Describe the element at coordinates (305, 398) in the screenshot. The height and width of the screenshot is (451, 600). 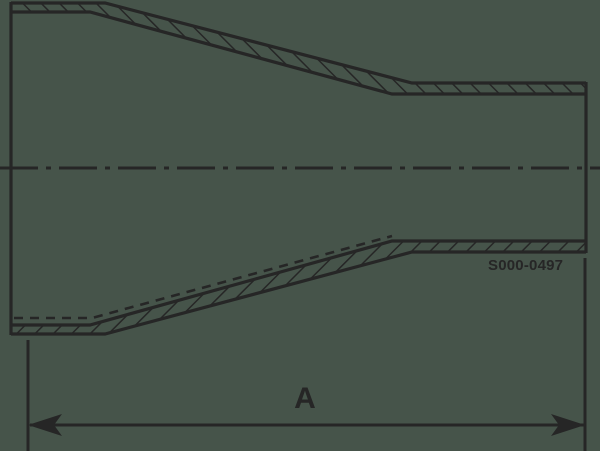
I see `dimension-label-a: A` at that location.